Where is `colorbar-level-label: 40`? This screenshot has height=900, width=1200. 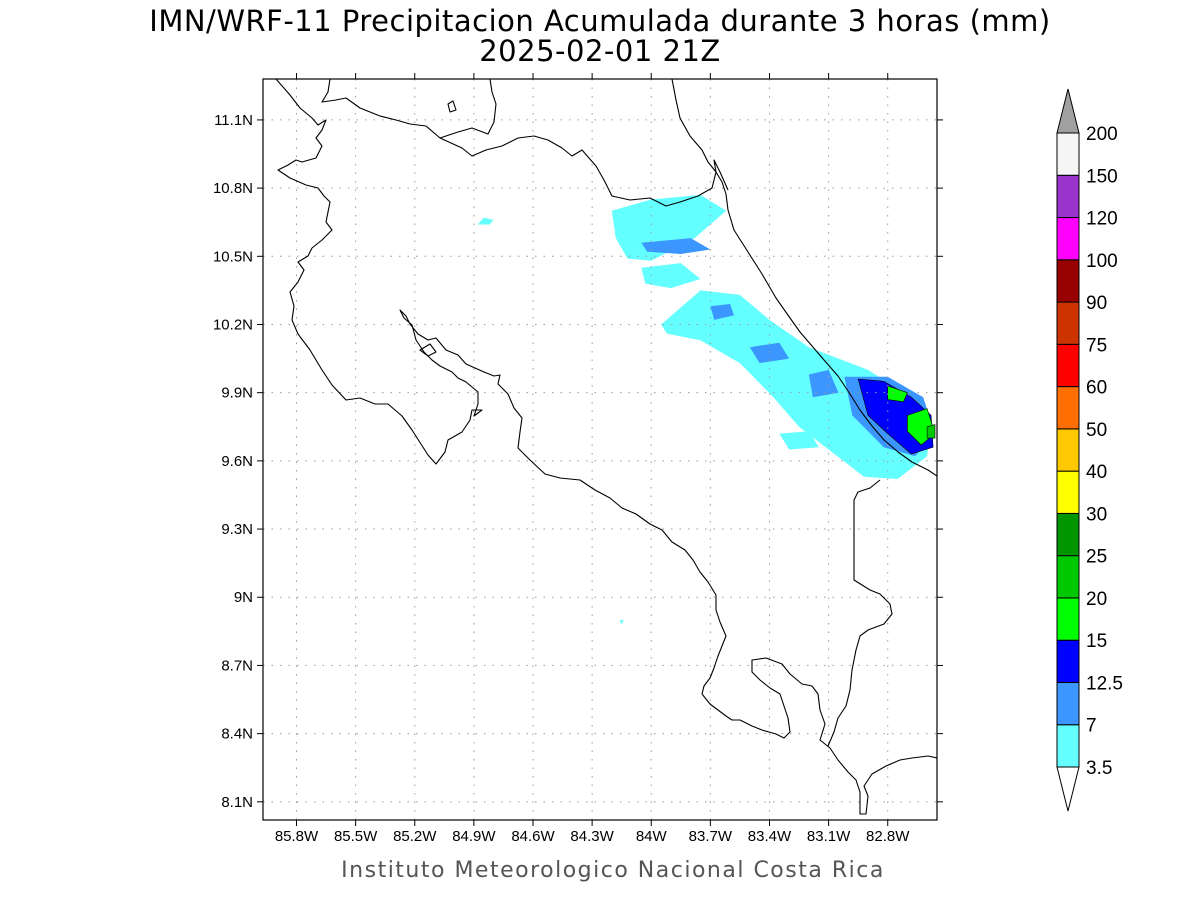 colorbar-level-label: 40 is located at coordinates (1096, 472).